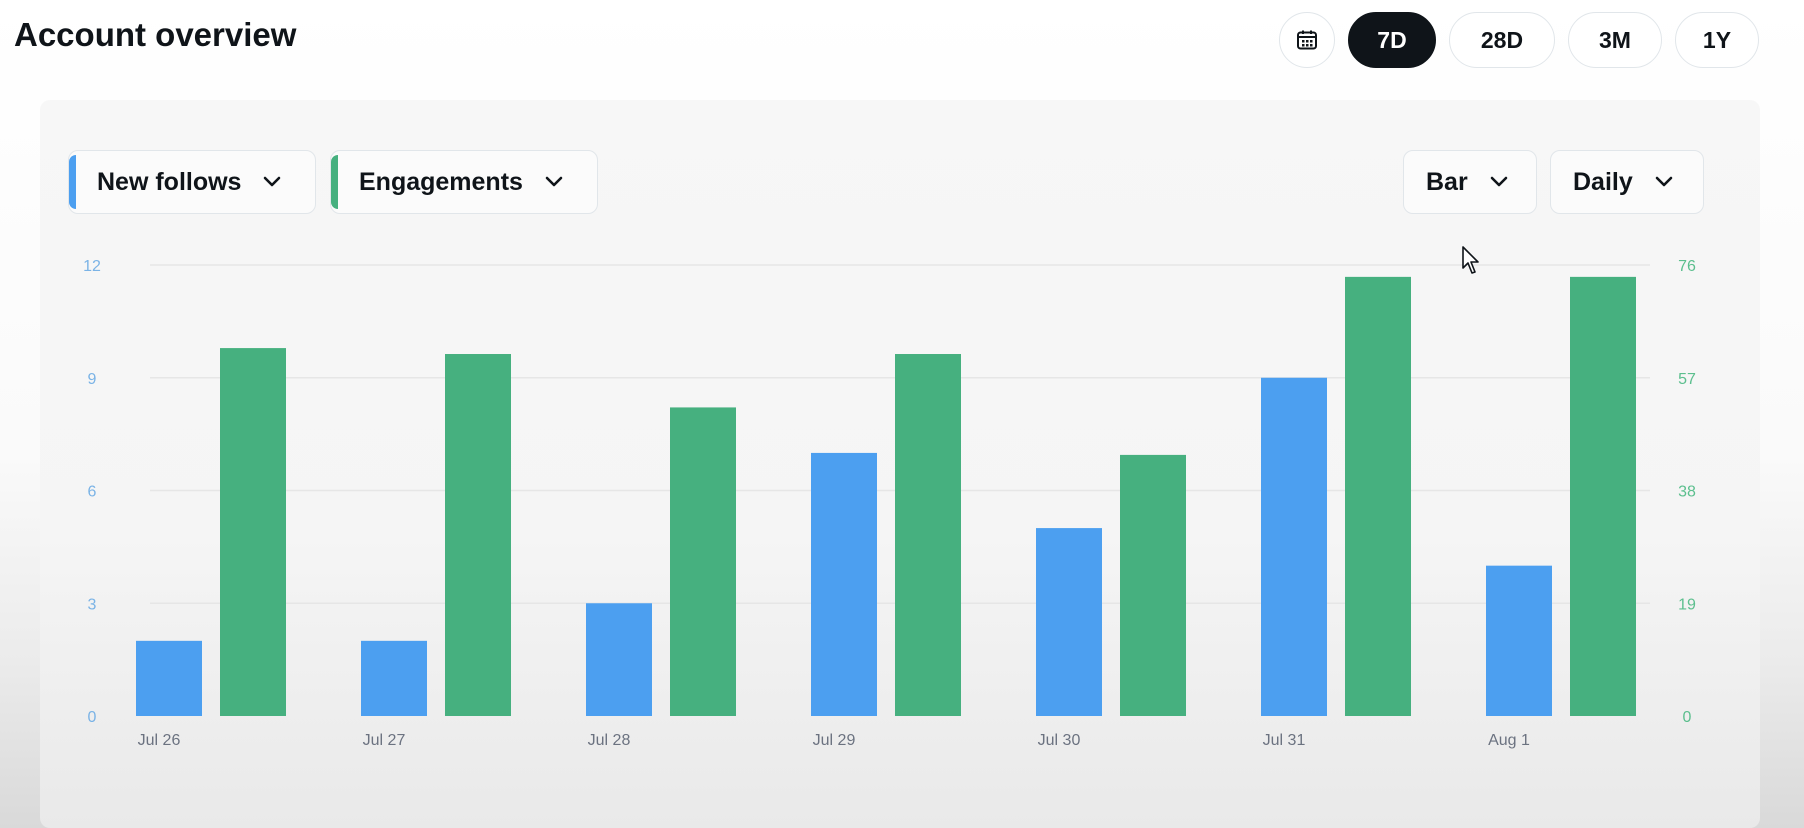 The height and width of the screenshot is (828, 1804). What do you see at coordinates (1392, 40) in the screenshot?
I see `range-7d-button: 7D` at bounding box center [1392, 40].